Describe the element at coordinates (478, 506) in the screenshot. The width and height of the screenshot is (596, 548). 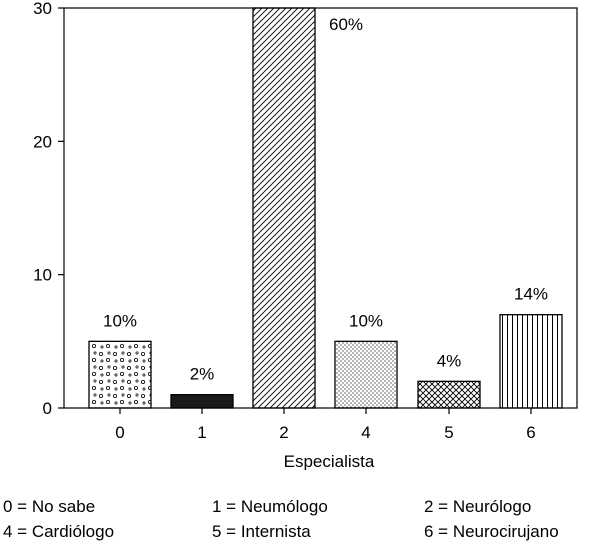
I see `legend-item: 2 = Neurólogo` at that location.